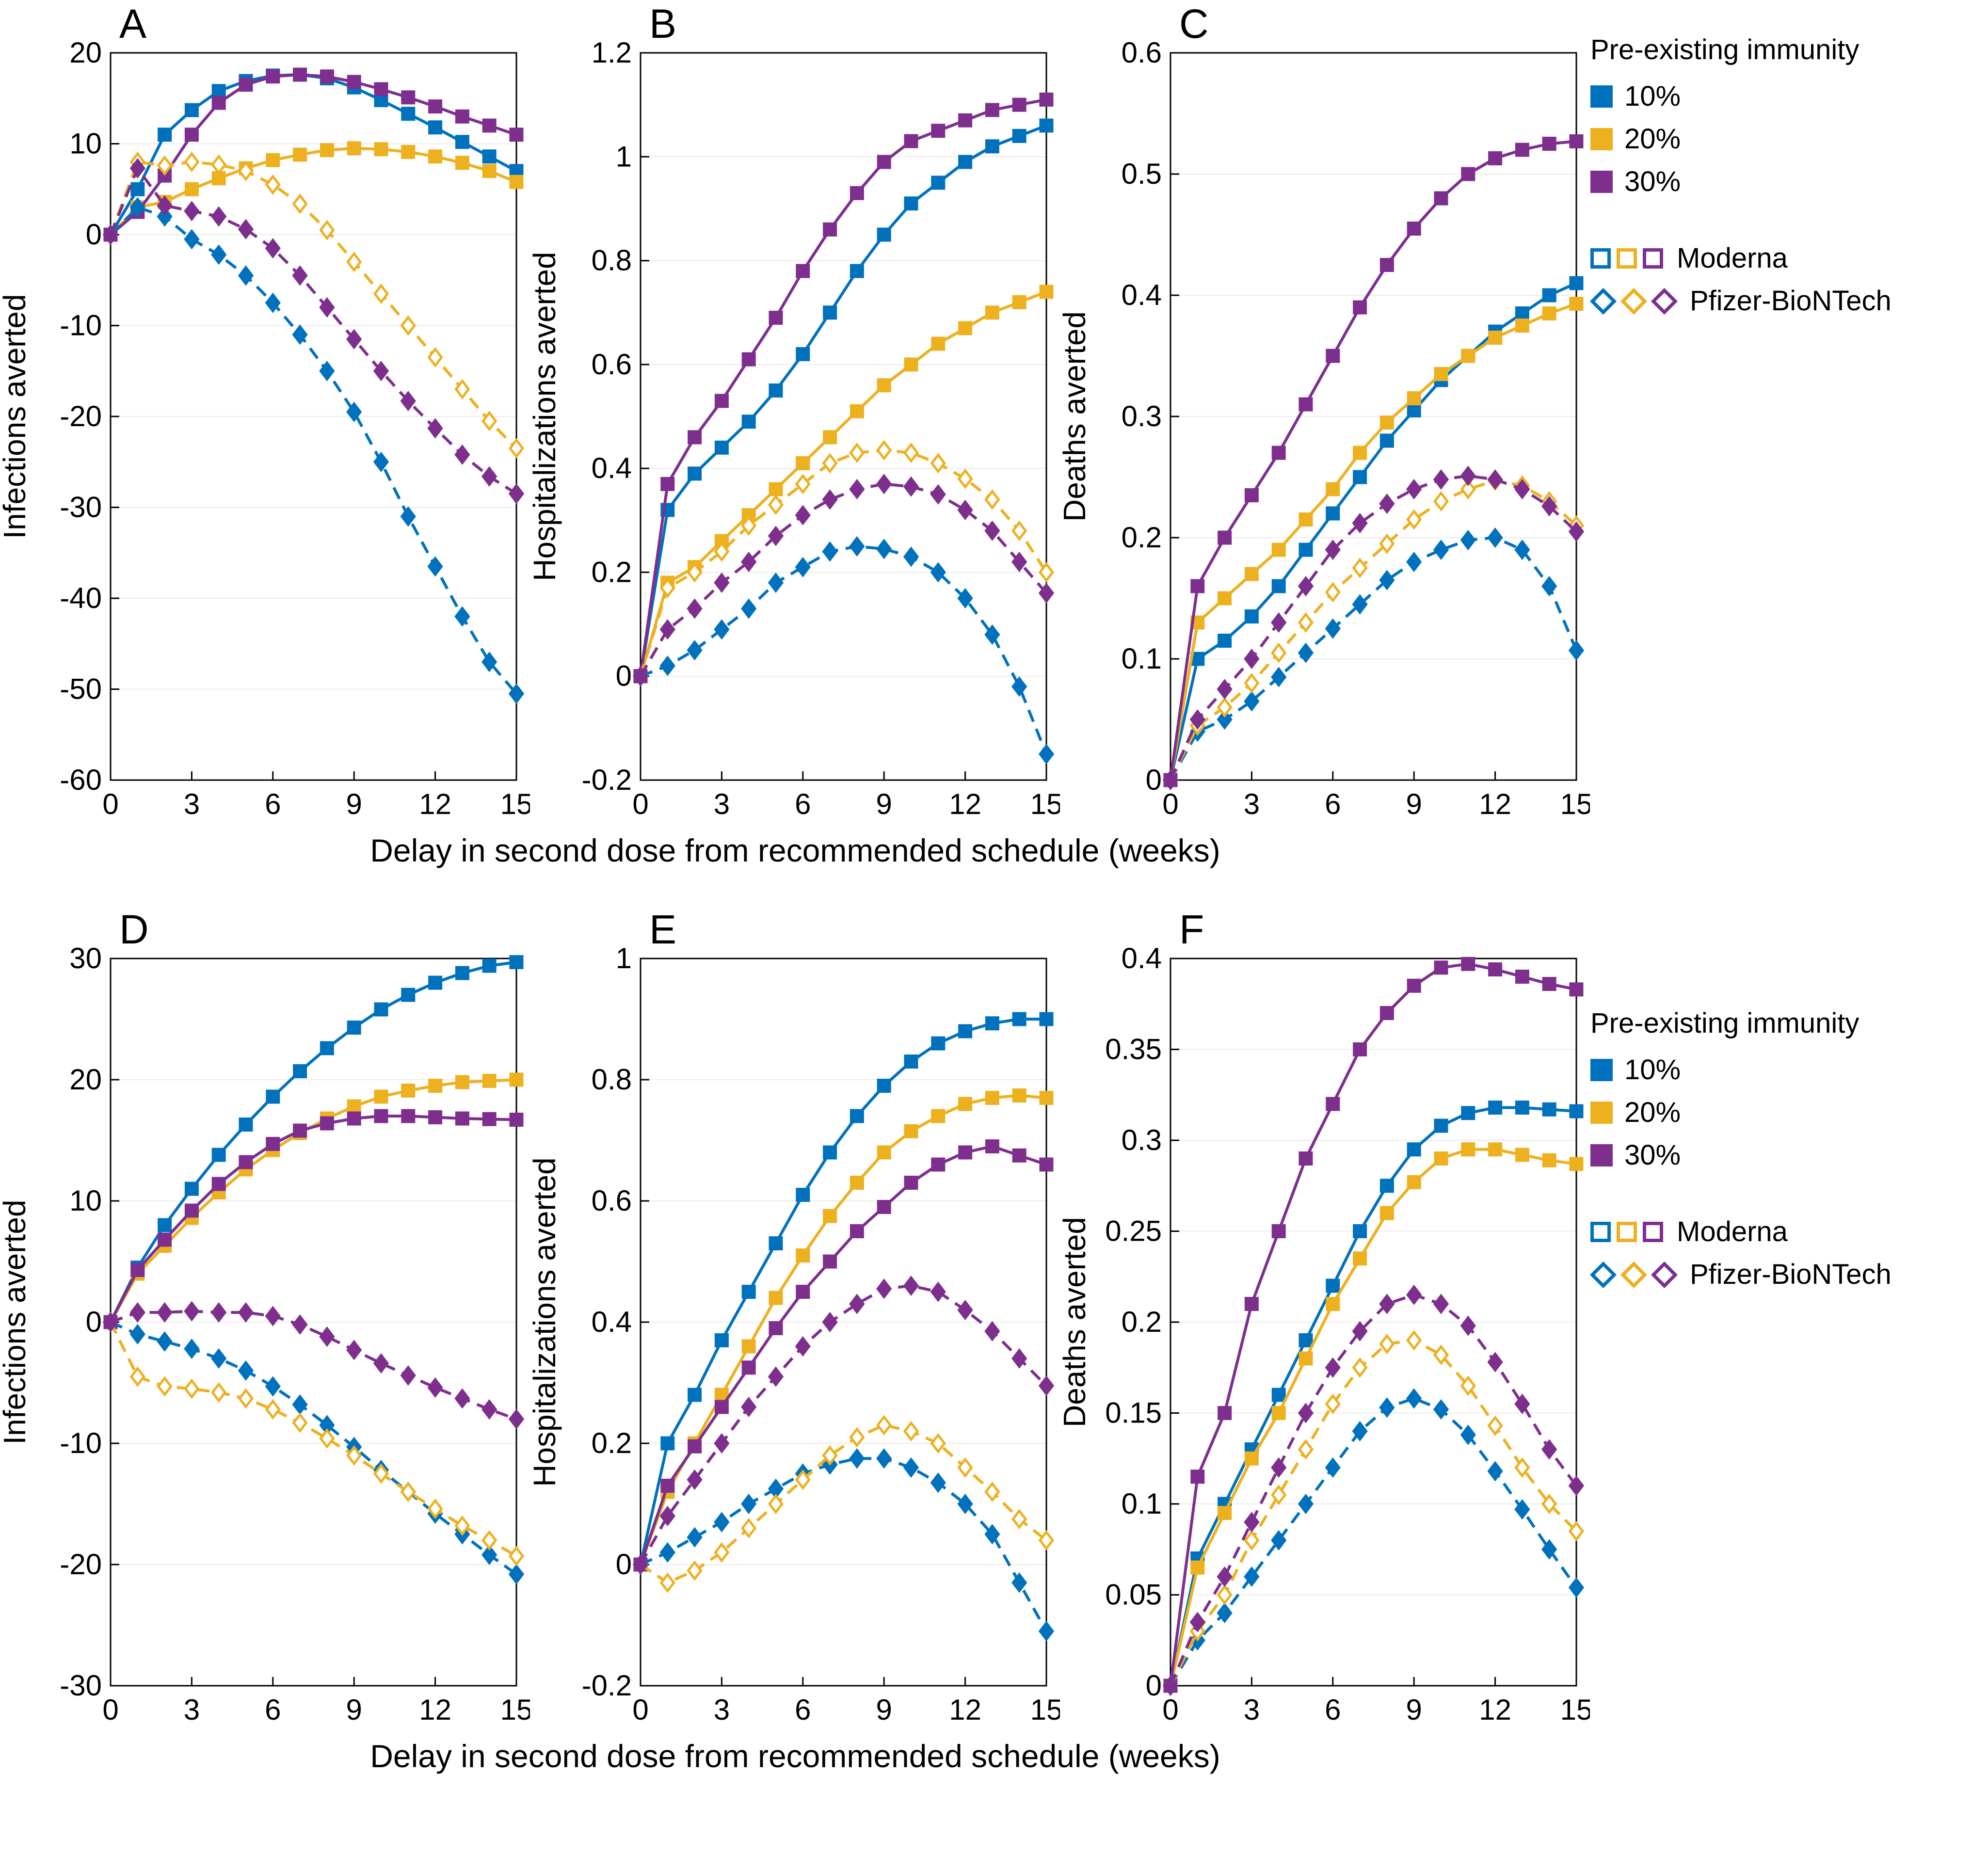  I want to click on panel-letter: A, so click(132, 27).